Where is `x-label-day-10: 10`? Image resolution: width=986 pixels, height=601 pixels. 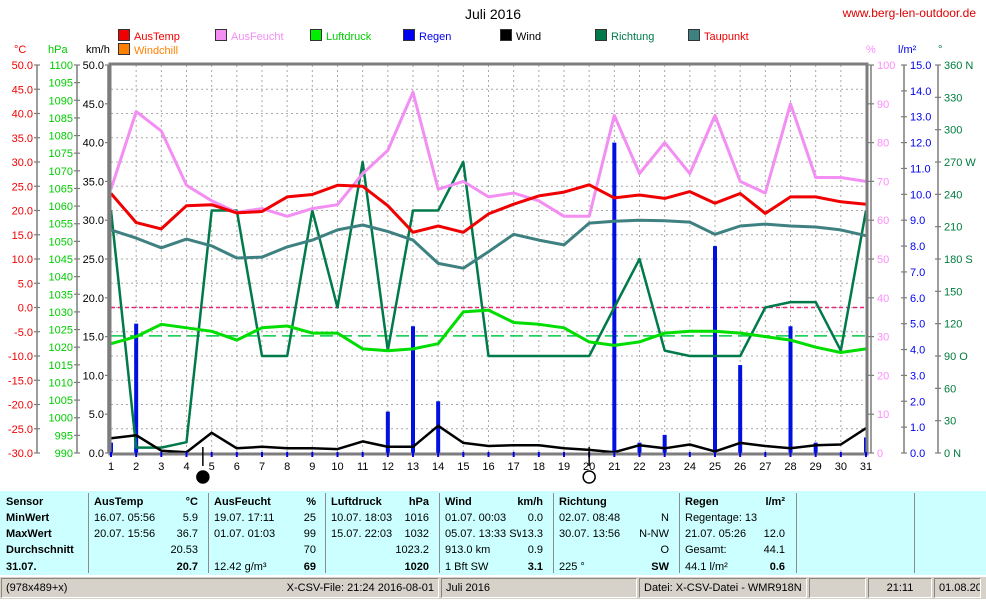 x-label-day-10: 10 is located at coordinates (337, 467).